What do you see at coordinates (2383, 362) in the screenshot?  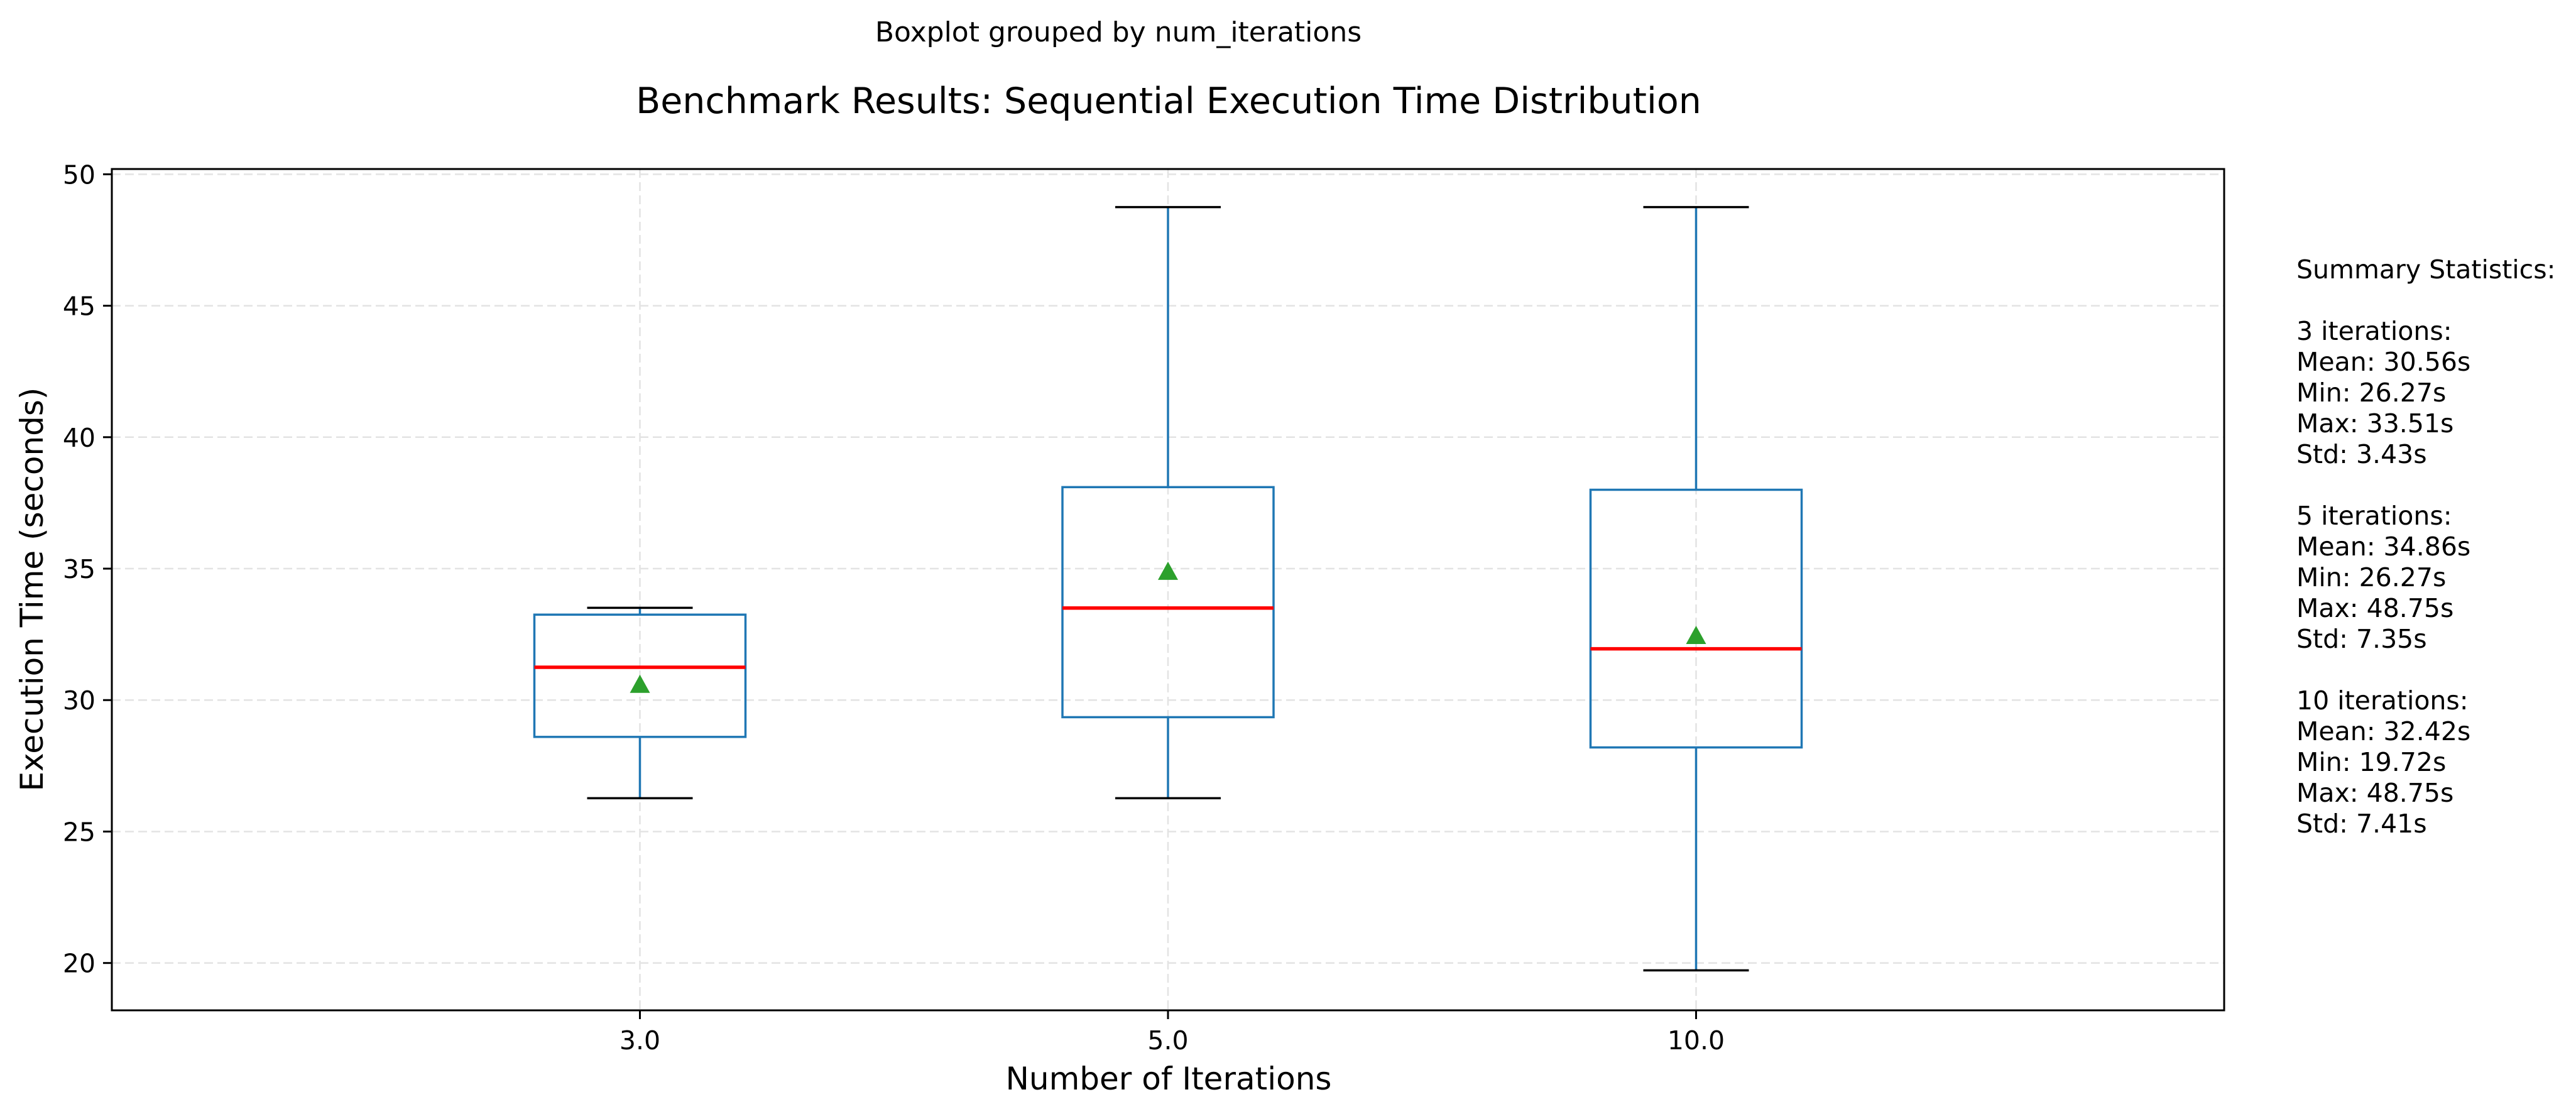 I see `summary-line: Mean: 30.56s` at bounding box center [2383, 362].